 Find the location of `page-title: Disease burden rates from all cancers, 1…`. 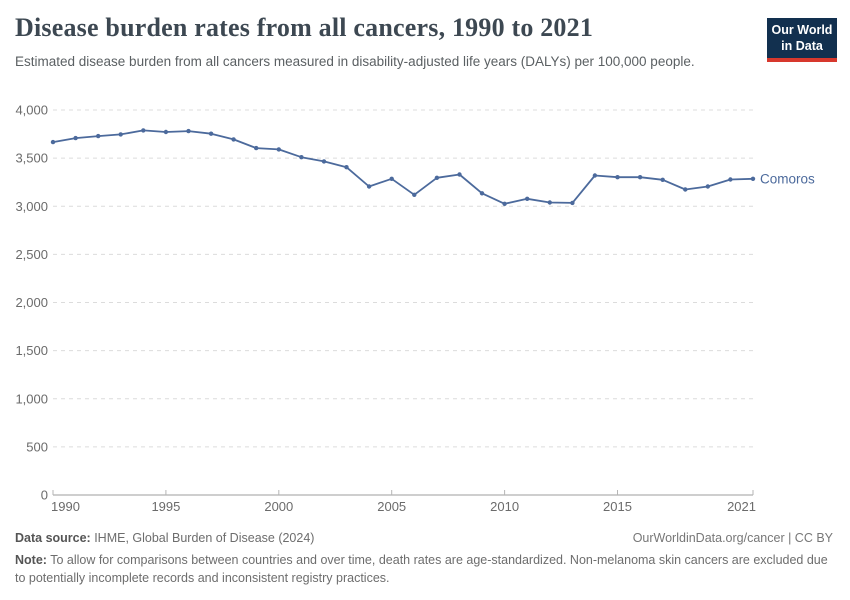

page-title: Disease burden rates from all cancers, 1… is located at coordinates (304, 27).